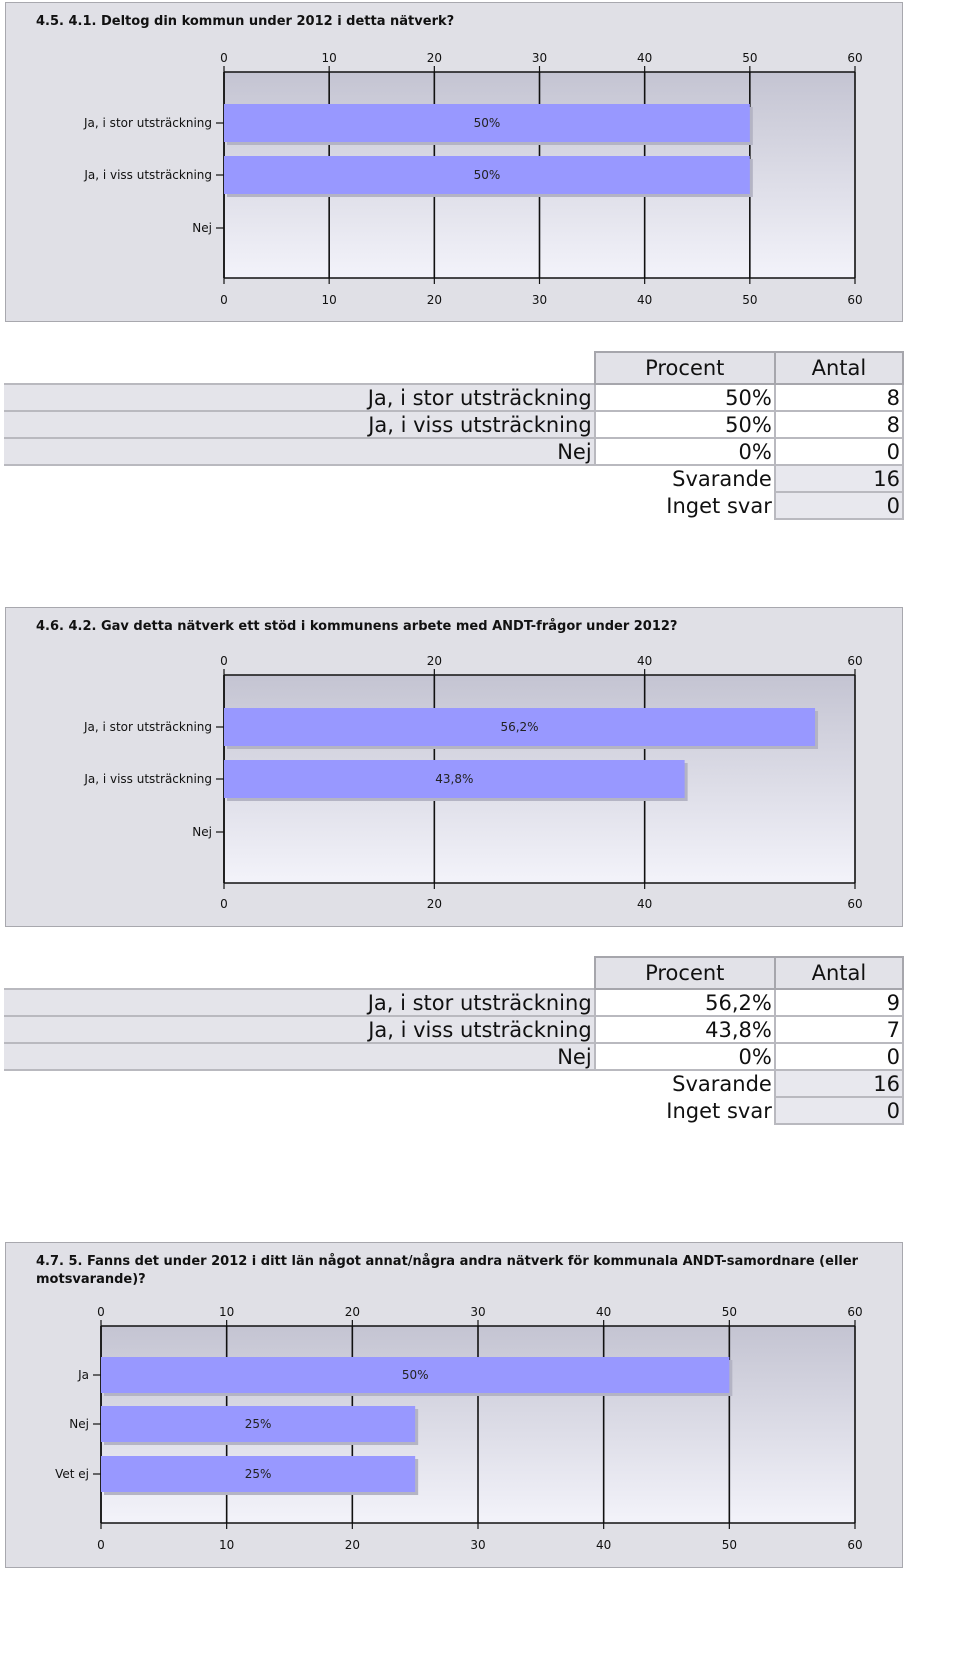 Image resolution: width=960 pixels, height=1660 pixels. I want to click on bar-value-label: 43,8%, so click(454, 779).